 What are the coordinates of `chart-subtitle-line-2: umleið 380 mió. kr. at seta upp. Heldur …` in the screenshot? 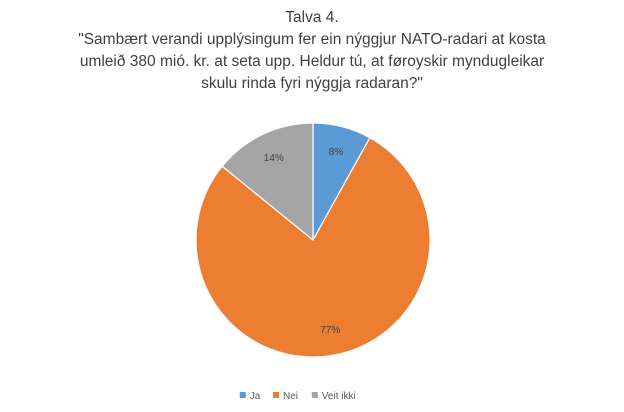 It's located at (312, 61).